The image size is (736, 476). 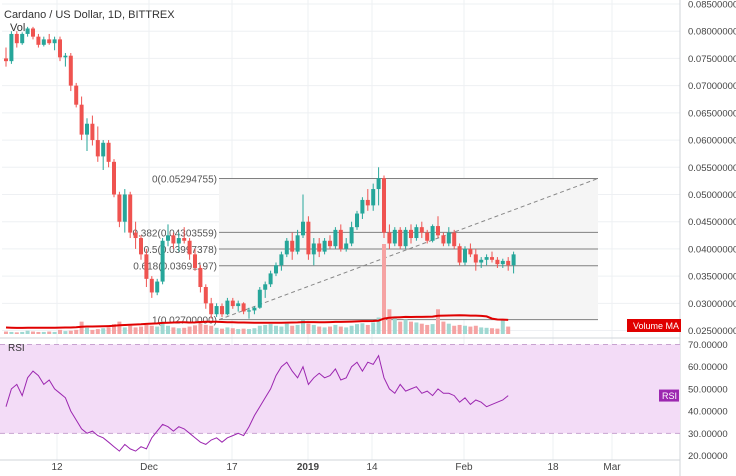 What do you see at coordinates (712, 304) in the screenshot?
I see `price-tick-label: 0.03000000` at bounding box center [712, 304].